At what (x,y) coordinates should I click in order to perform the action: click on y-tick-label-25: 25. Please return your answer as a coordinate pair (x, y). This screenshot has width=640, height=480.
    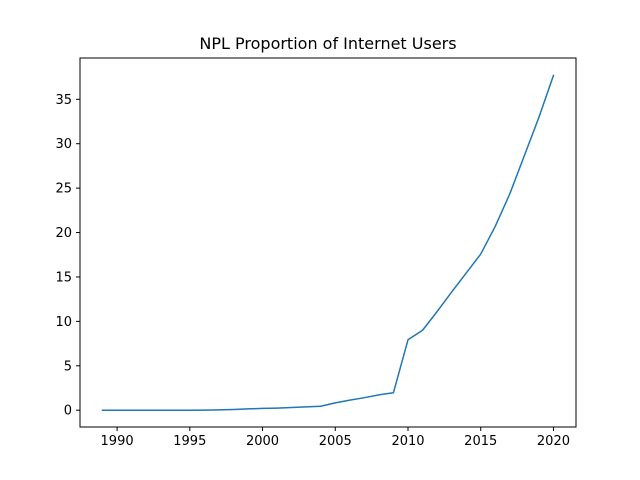
    Looking at the image, I should click on (63, 189).